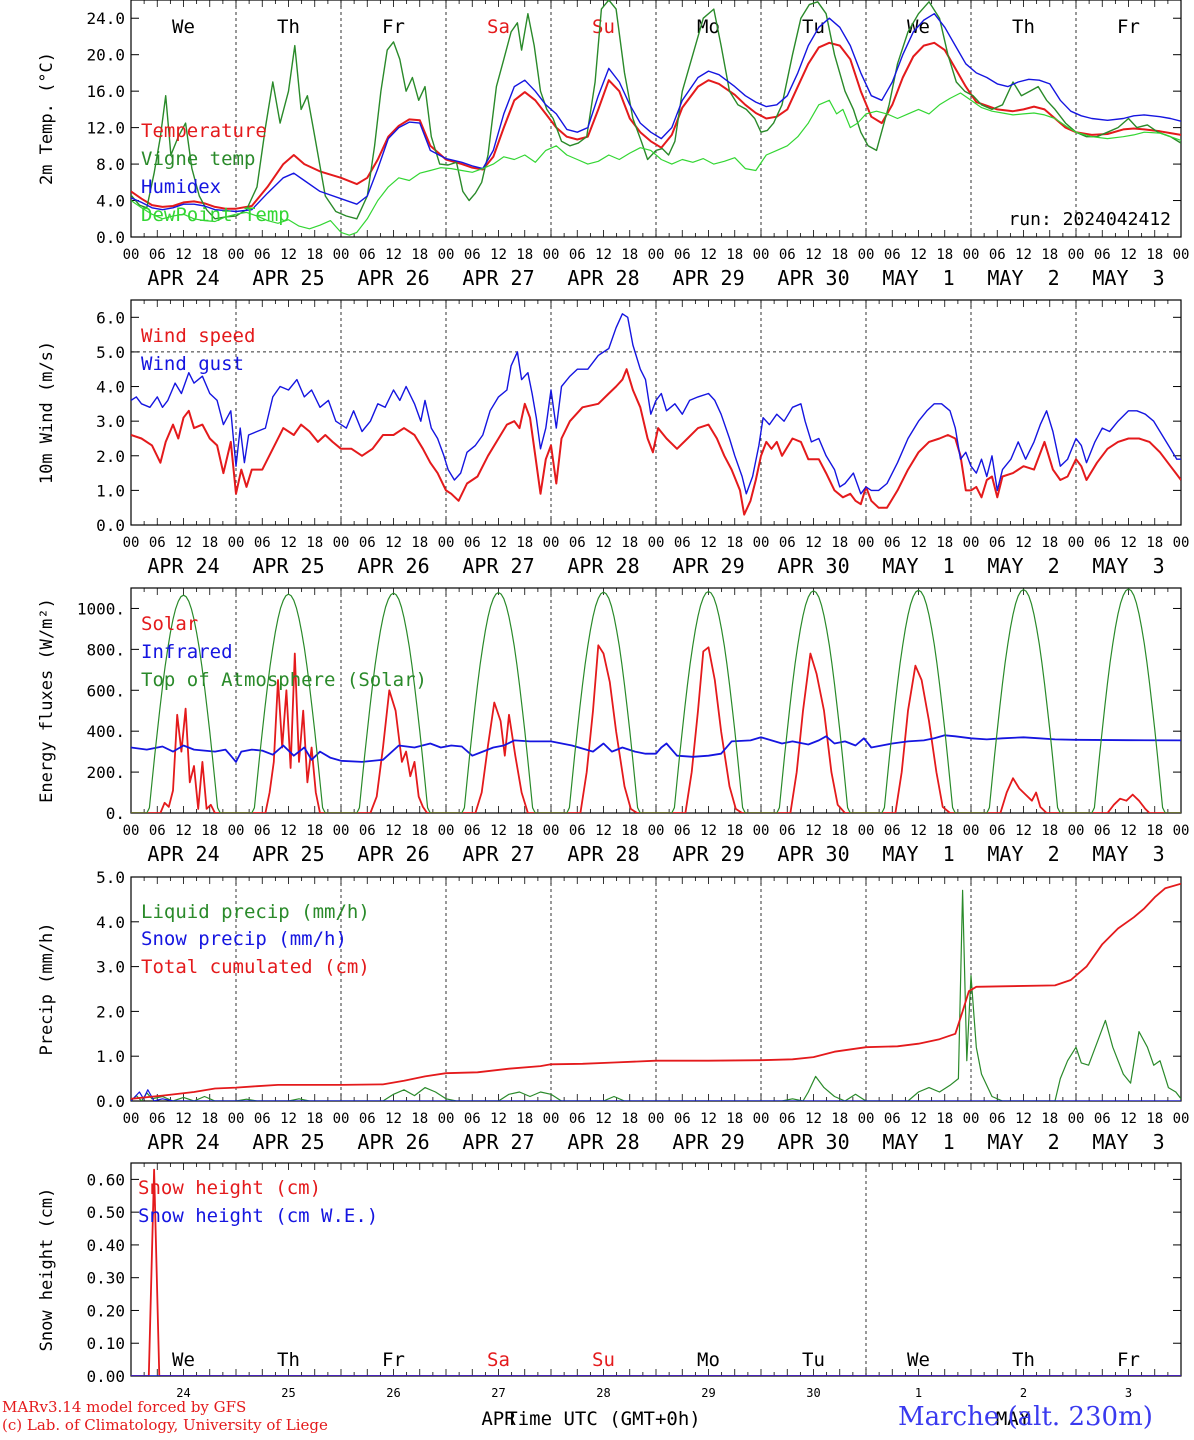 The image size is (1194, 1440). What do you see at coordinates (603, 1393) in the screenshot?
I see `day-number-label: 28` at bounding box center [603, 1393].